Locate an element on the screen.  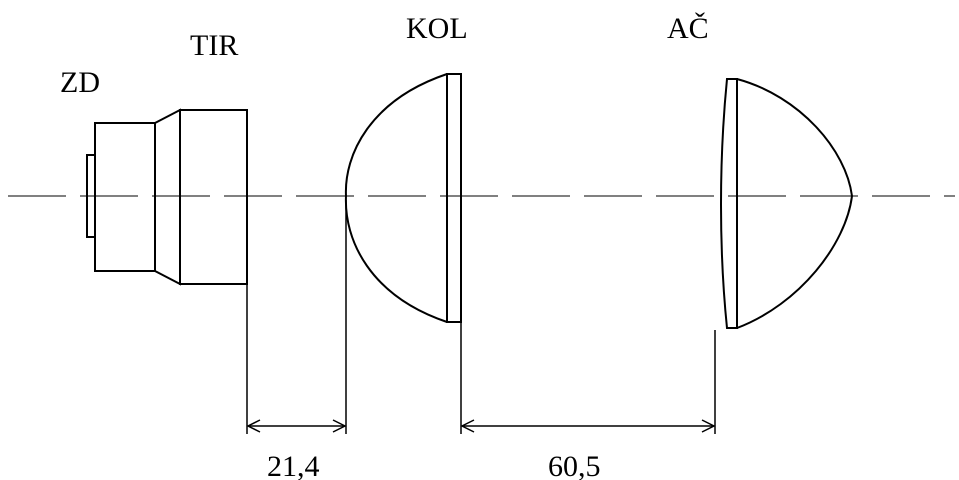
tir-component is located at coordinates (213, 197).